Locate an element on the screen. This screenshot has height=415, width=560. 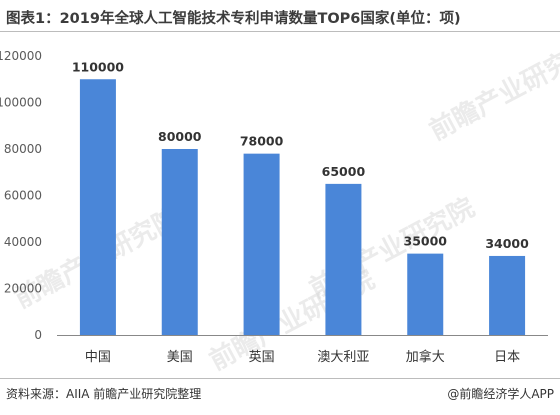
data-label: 35000 is located at coordinates (426, 241).